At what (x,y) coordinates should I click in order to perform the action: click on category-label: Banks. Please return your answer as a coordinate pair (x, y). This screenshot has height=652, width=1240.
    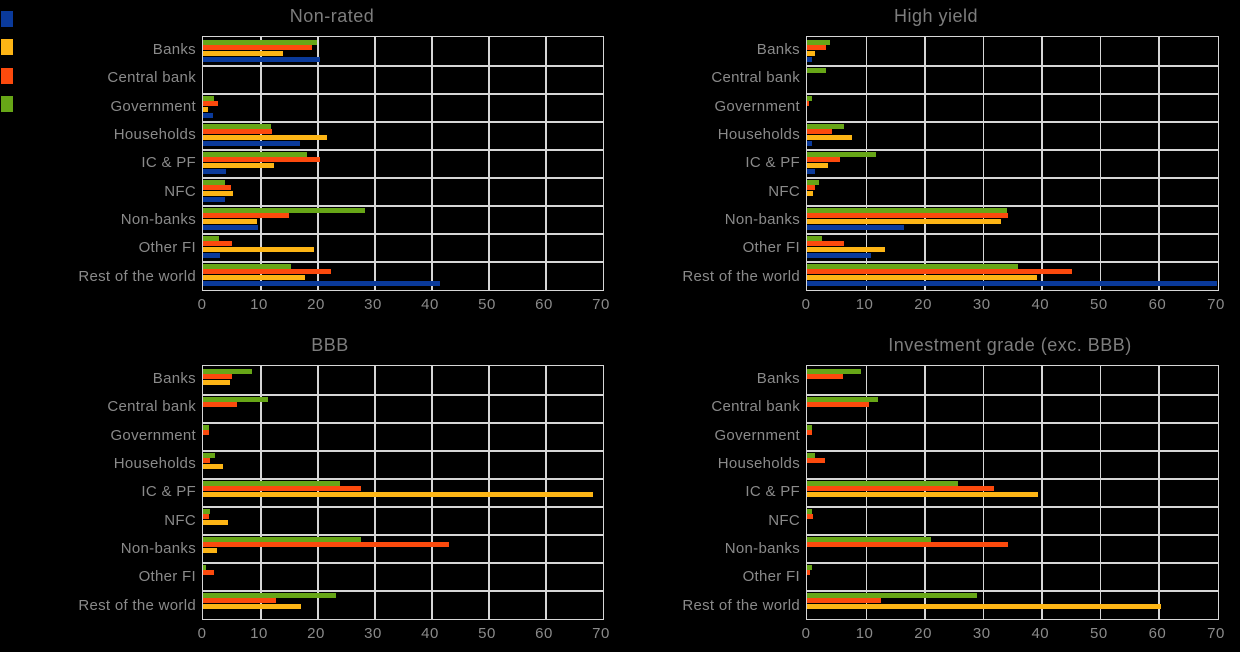
    Looking at the image, I should click on (778, 49).